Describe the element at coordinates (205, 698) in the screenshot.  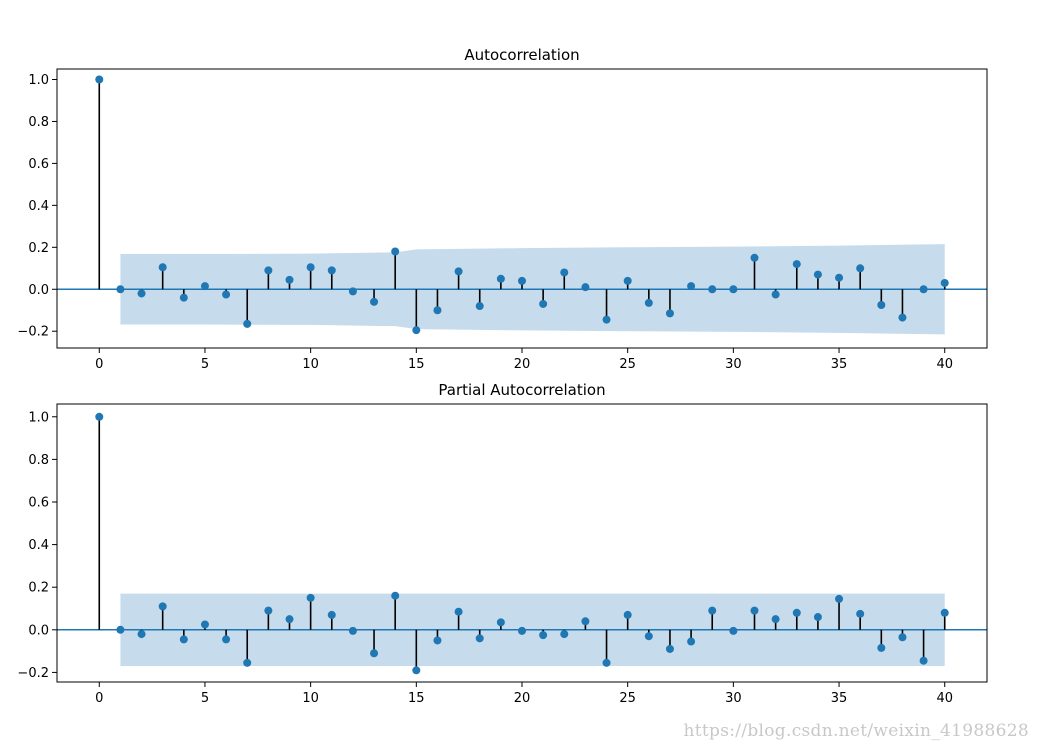
I see `pacf-xtick-label-5: 5` at that location.